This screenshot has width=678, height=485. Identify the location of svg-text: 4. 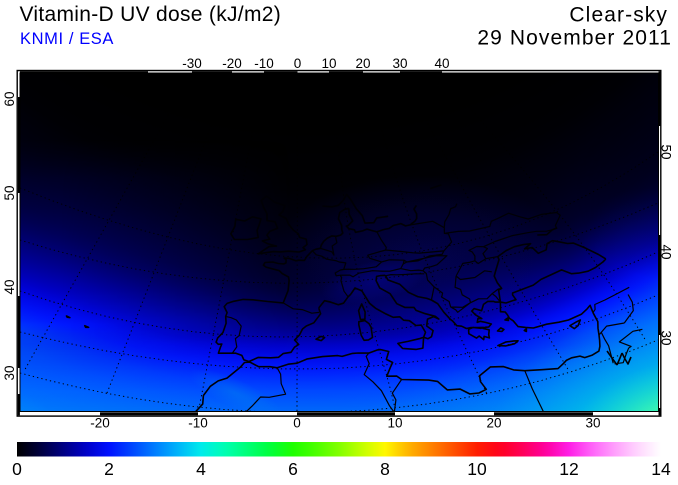
(201, 469).